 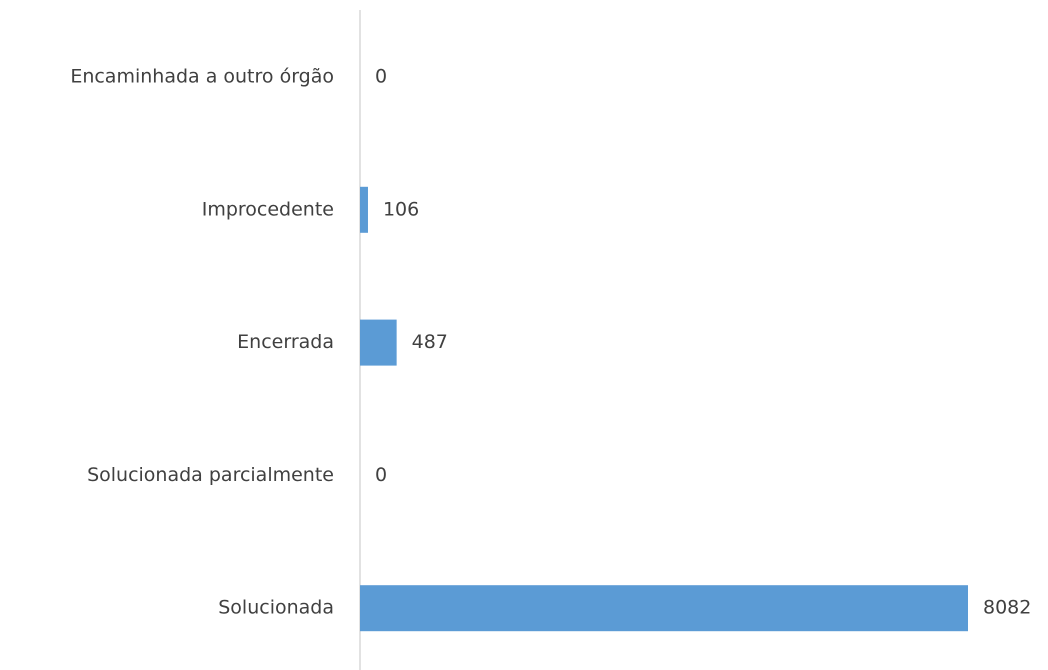 I want to click on category-label: Solucionada parcialmente, so click(x=210, y=475).